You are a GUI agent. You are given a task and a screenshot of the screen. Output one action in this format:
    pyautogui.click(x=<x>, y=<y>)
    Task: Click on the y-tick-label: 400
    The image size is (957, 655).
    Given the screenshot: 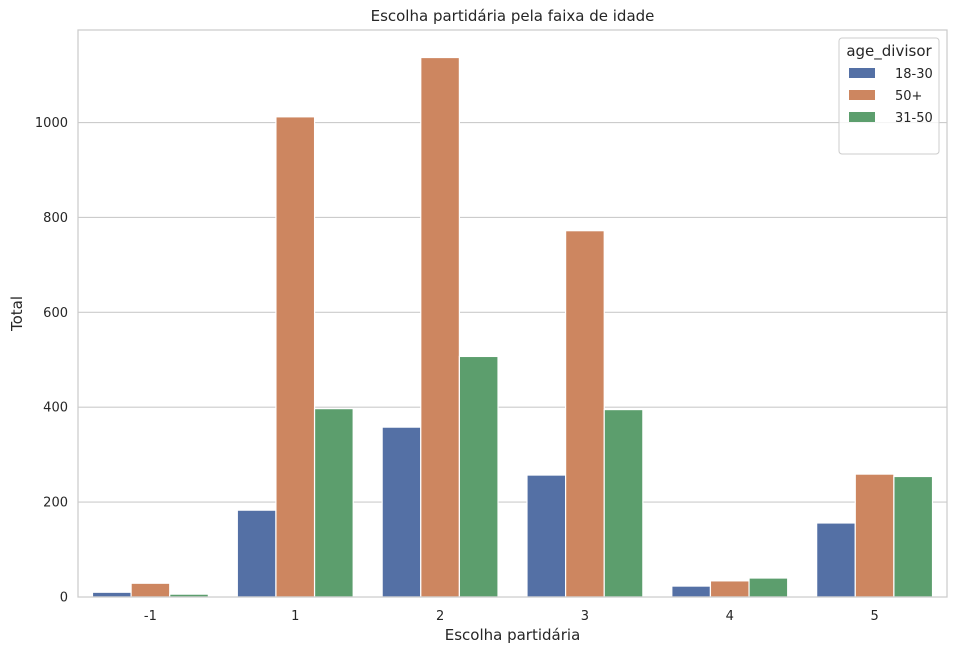 What is the action you would take?
    pyautogui.click(x=55, y=408)
    